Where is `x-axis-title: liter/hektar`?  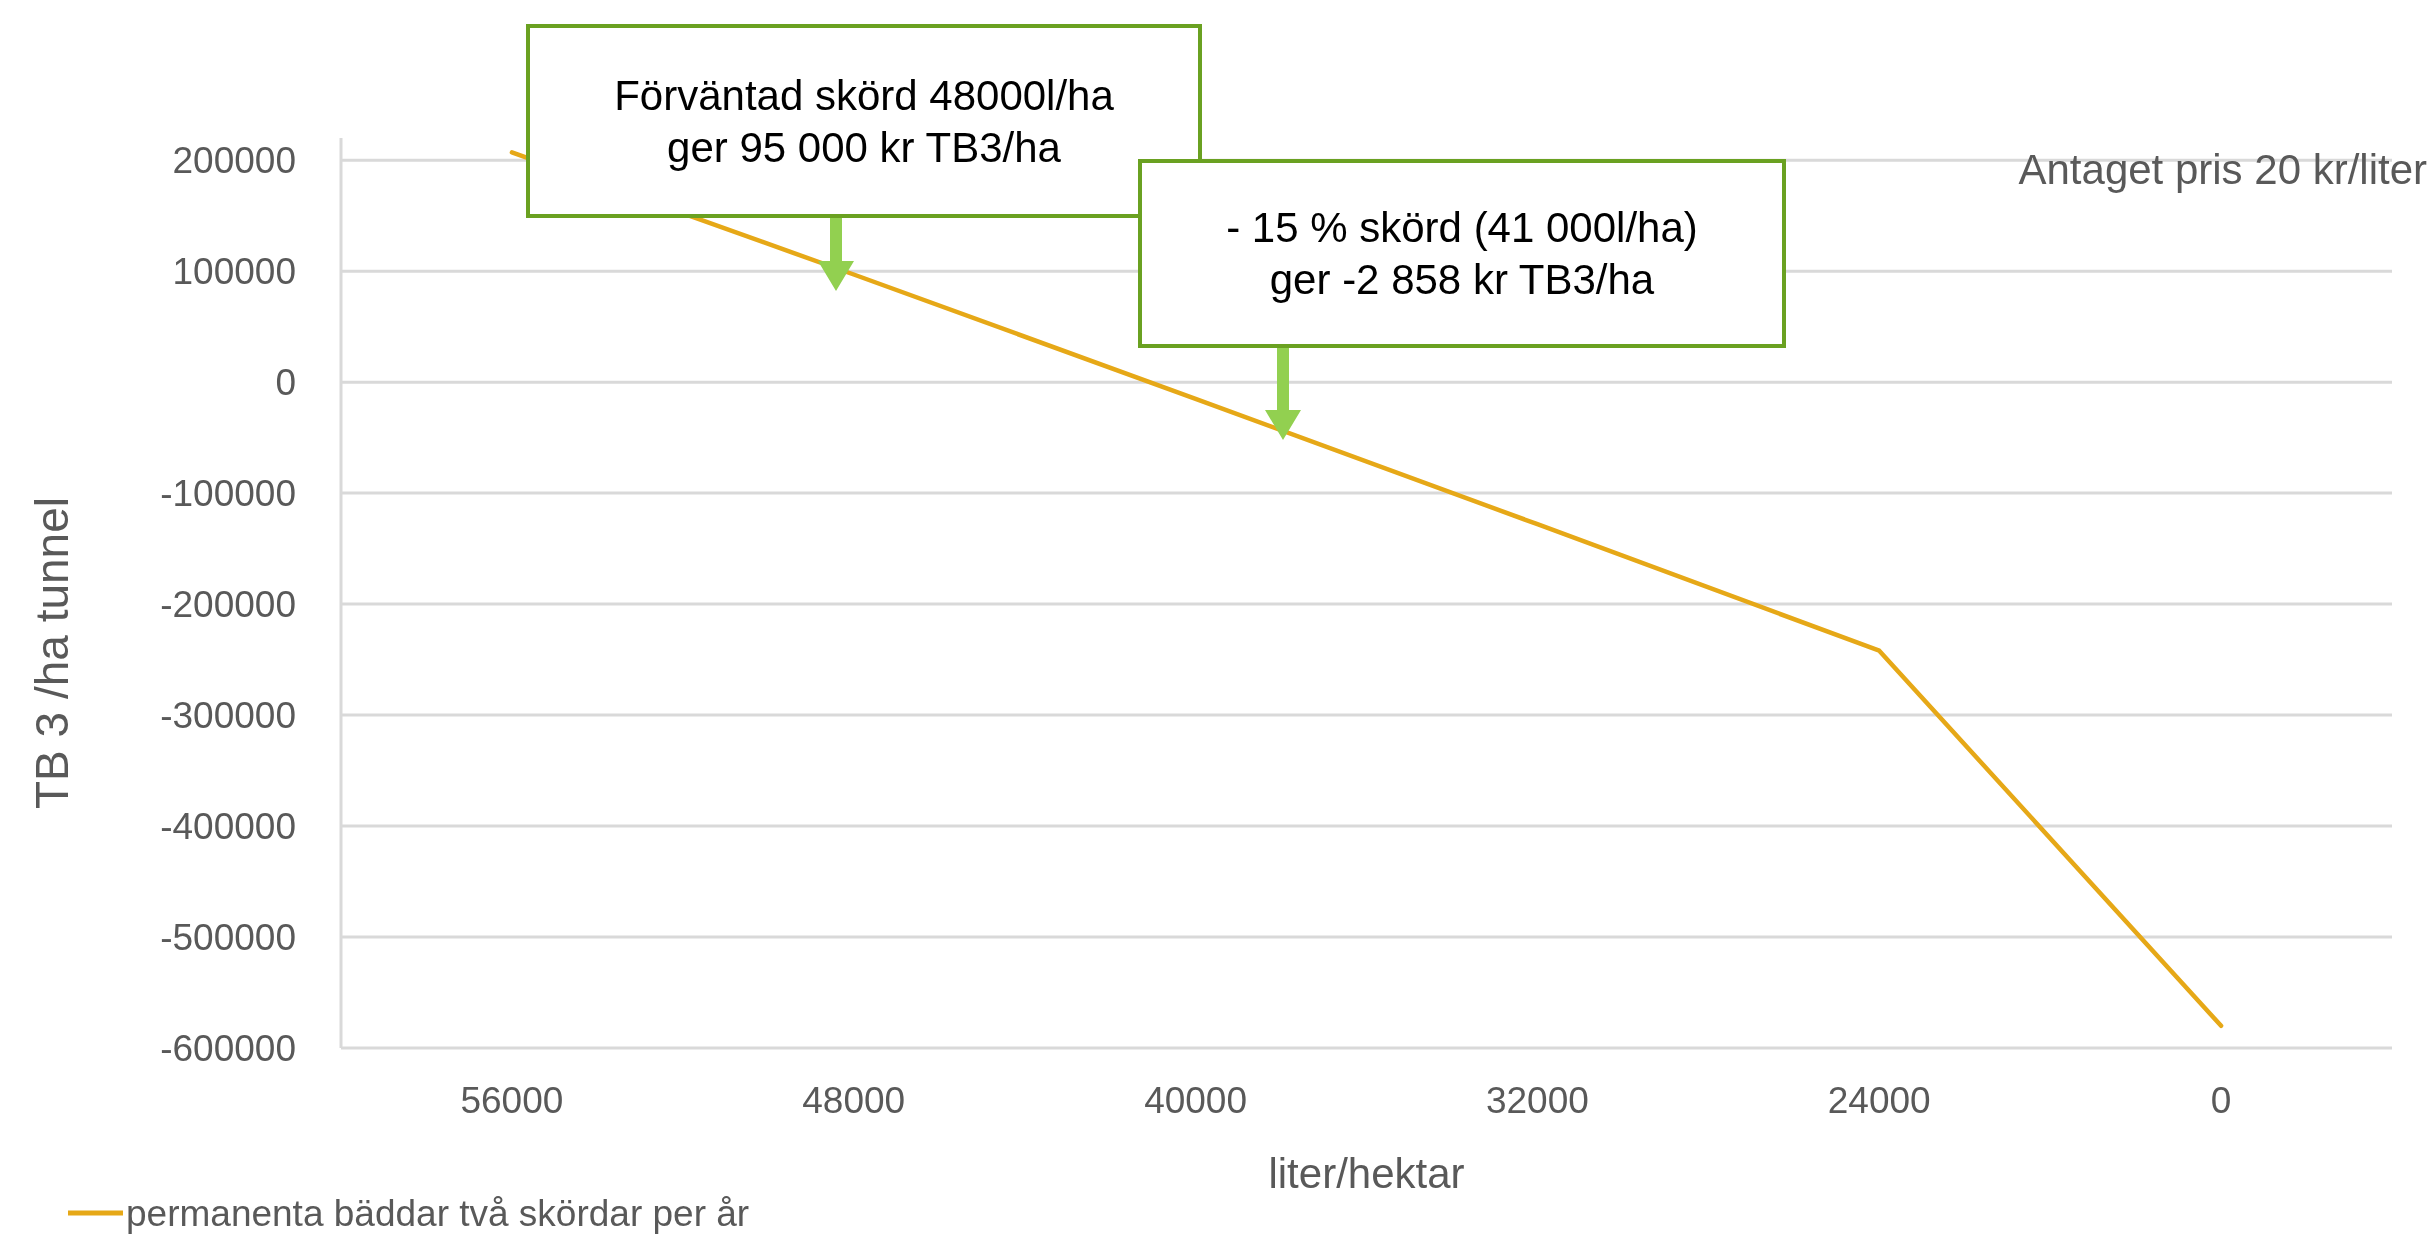 x-axis-title: liter/hektar is located at coordinates (1366, 1173).